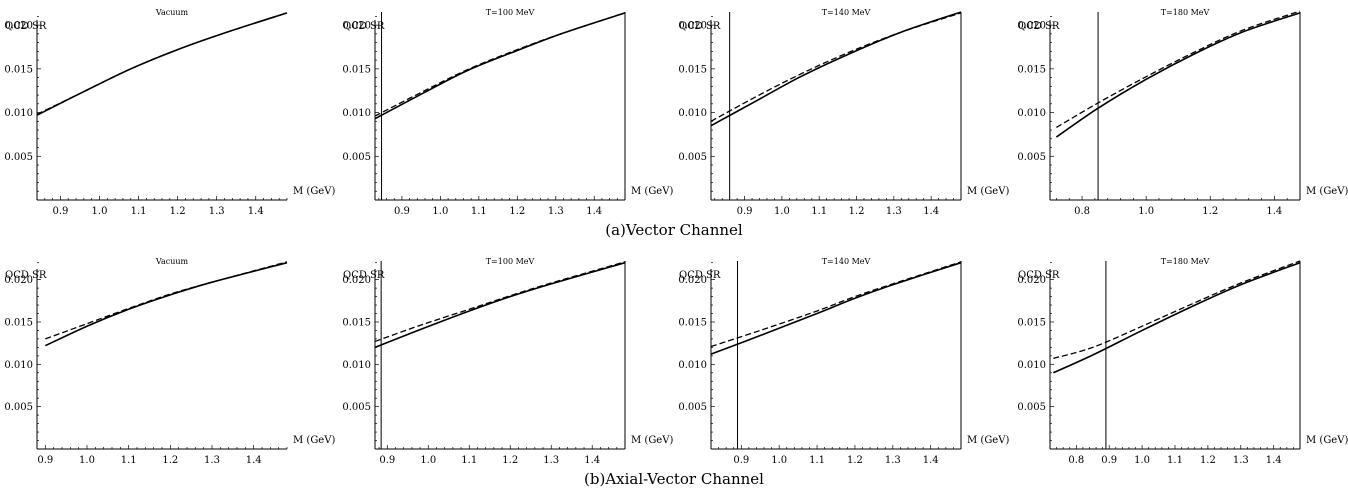 Image resolution: width=1348 pixels, height=497 pixels. What do you see at coordinates (469, 460) in the screenshot?
I see `panel-1-1-x-tick-label: 1.1` at bounding box center [469, 460].